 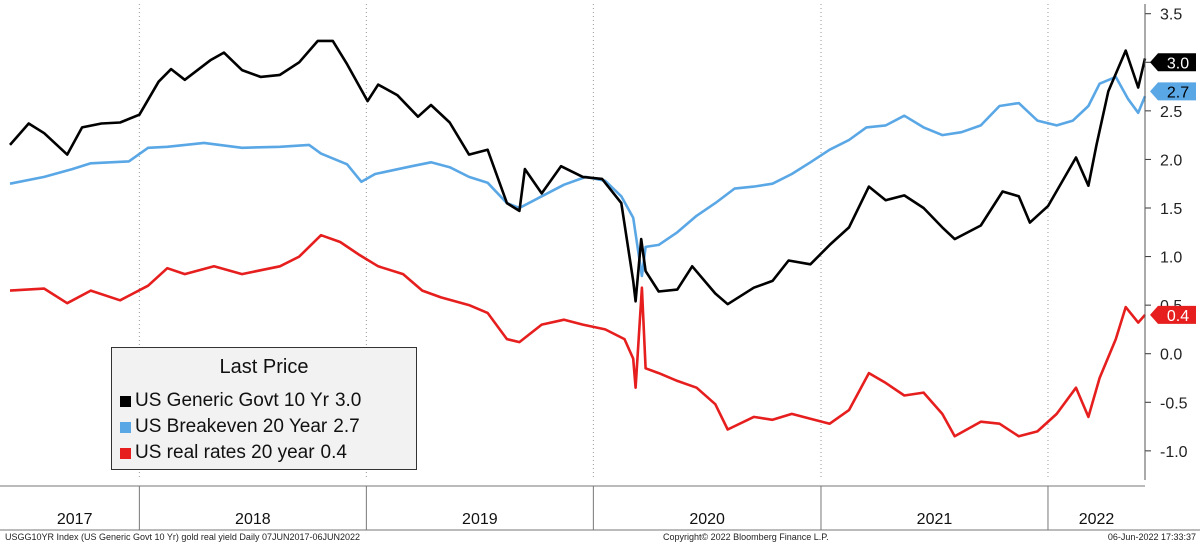 I want to click on y-axis: 3.53.02.52.01.51.00.50.0-0.5-1.0, so click(x=1166, y=242).